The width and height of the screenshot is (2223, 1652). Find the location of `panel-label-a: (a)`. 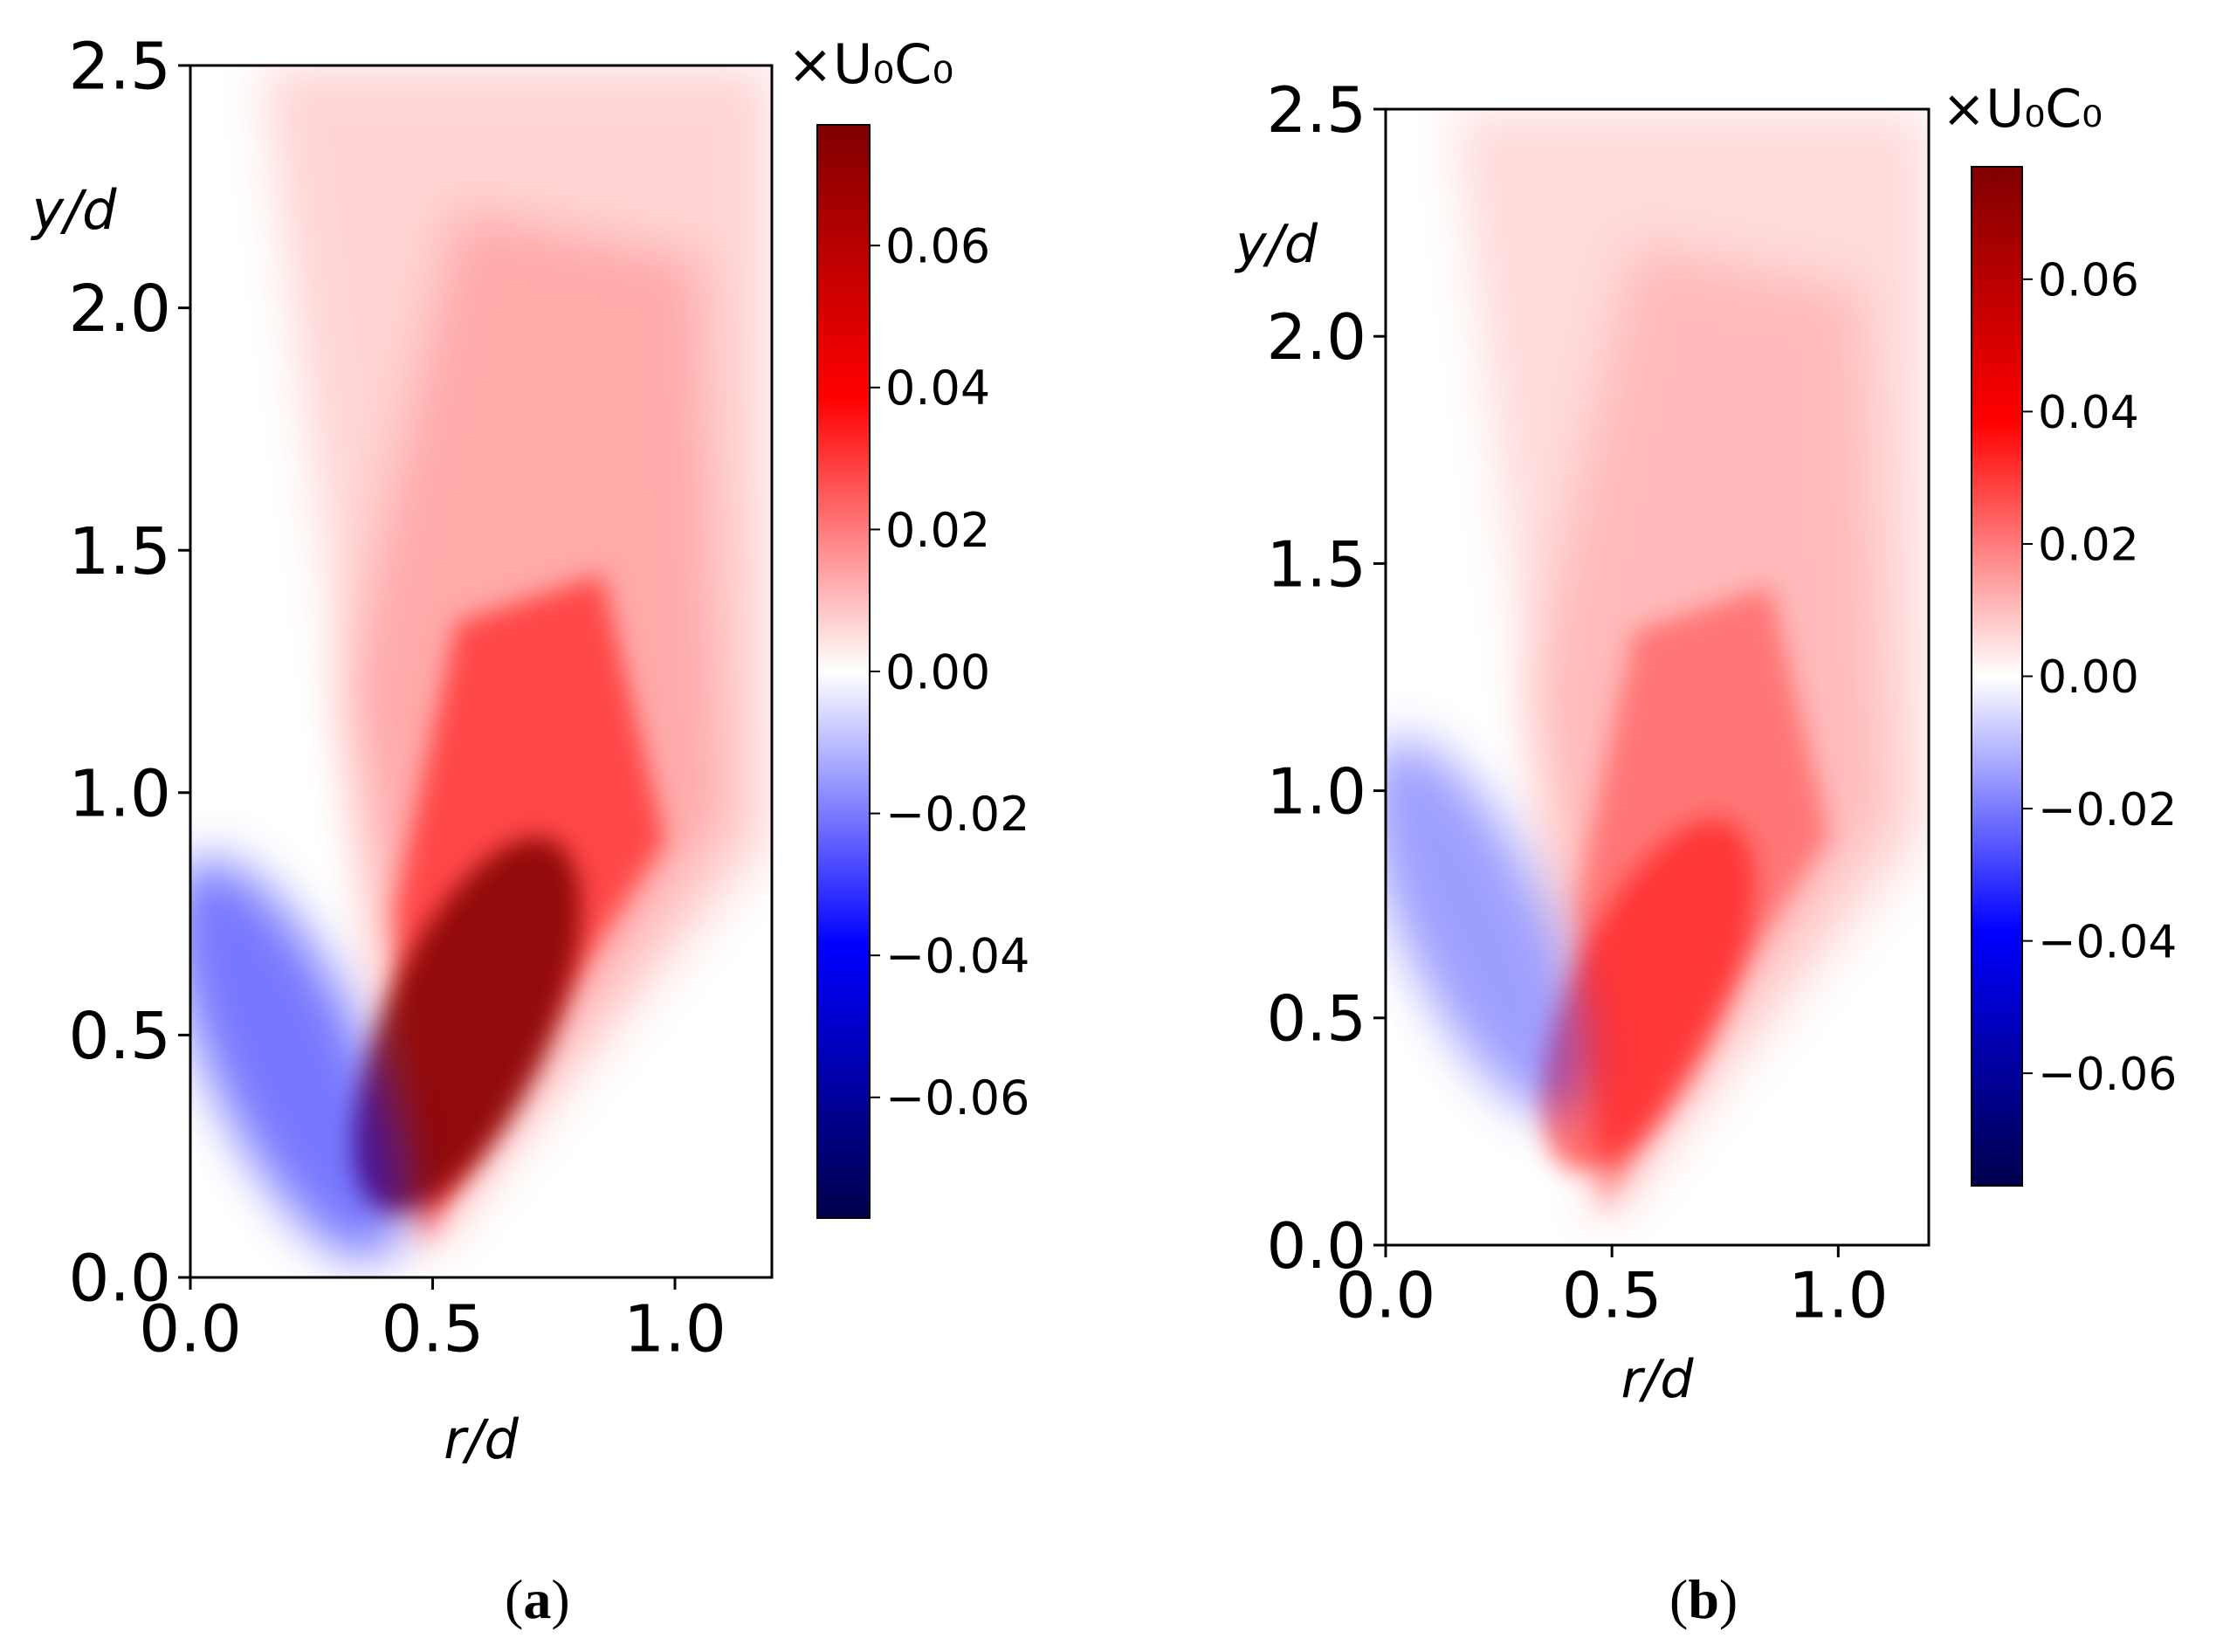

panel-label-a: (a) is located at coordinates (537, 1599).